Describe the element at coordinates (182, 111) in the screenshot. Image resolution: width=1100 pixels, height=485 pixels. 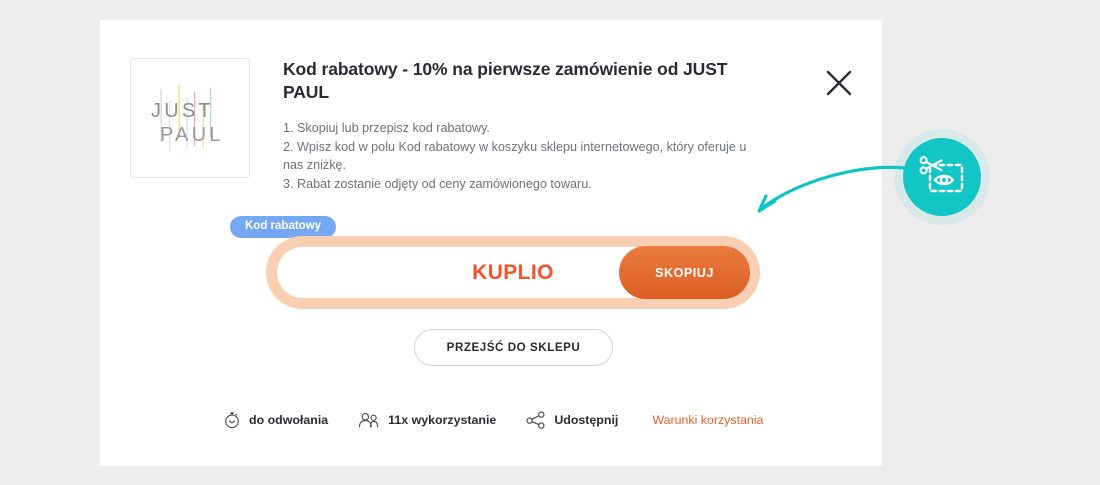
I see `svg-text: JUST` at that location.